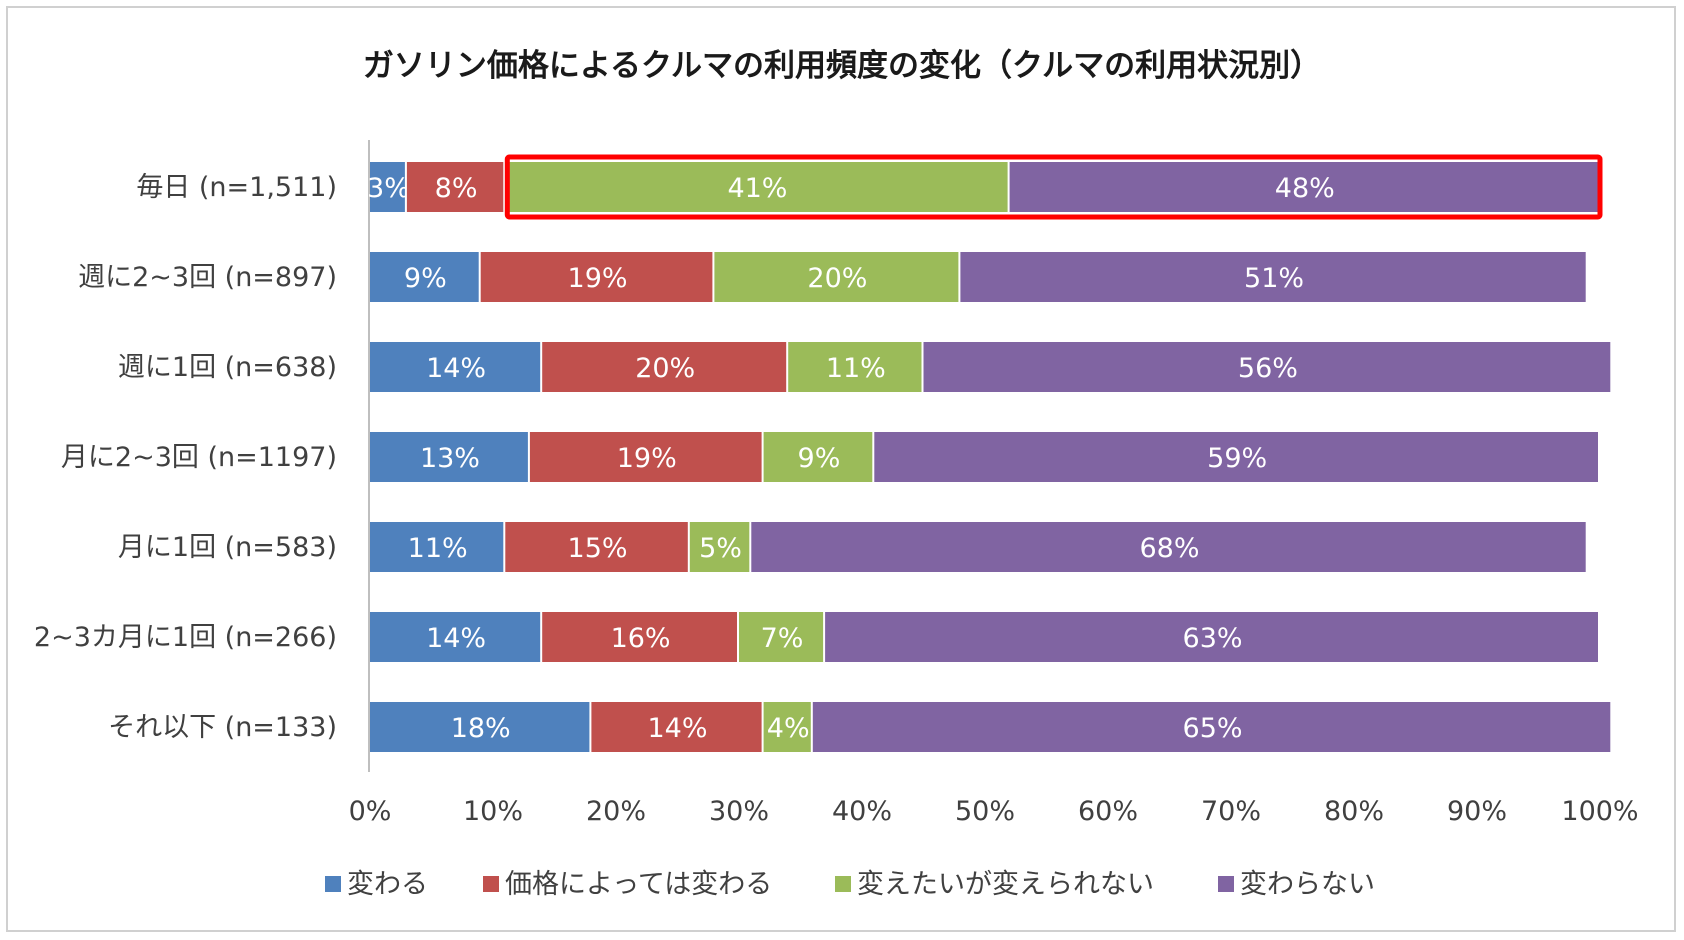  What do you see at coordinates (1005, 884) in the screenshot?
I see `legend-label: 変えたいが変えられない` at bounding box center [1005, 884].